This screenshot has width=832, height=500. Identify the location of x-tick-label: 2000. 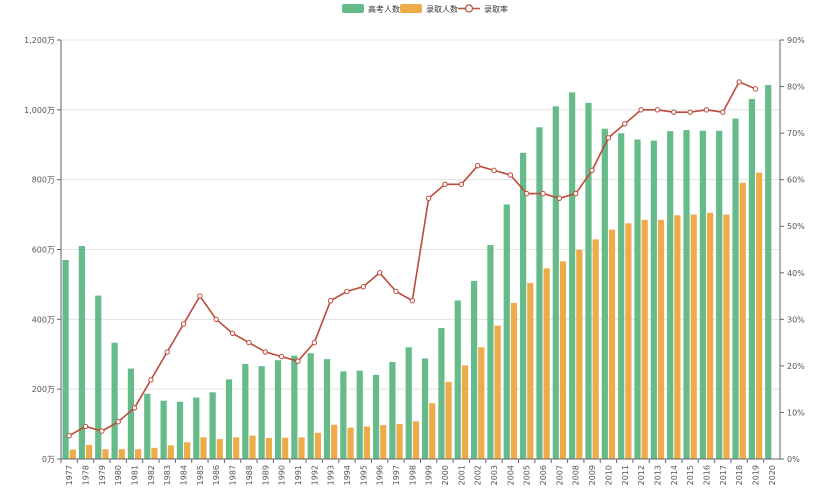
(445, 475).